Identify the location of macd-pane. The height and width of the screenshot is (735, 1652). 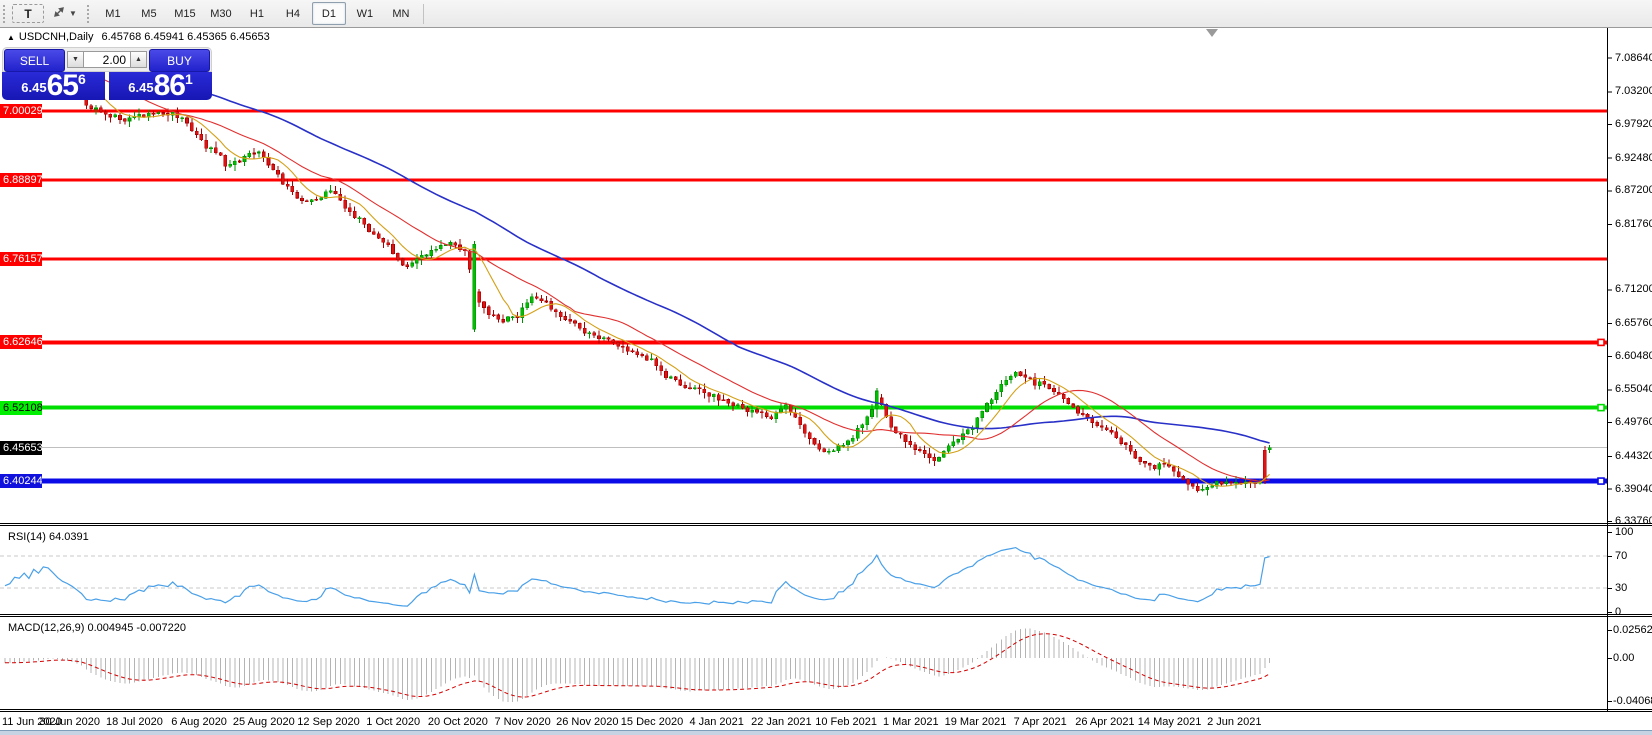
(637, 665).